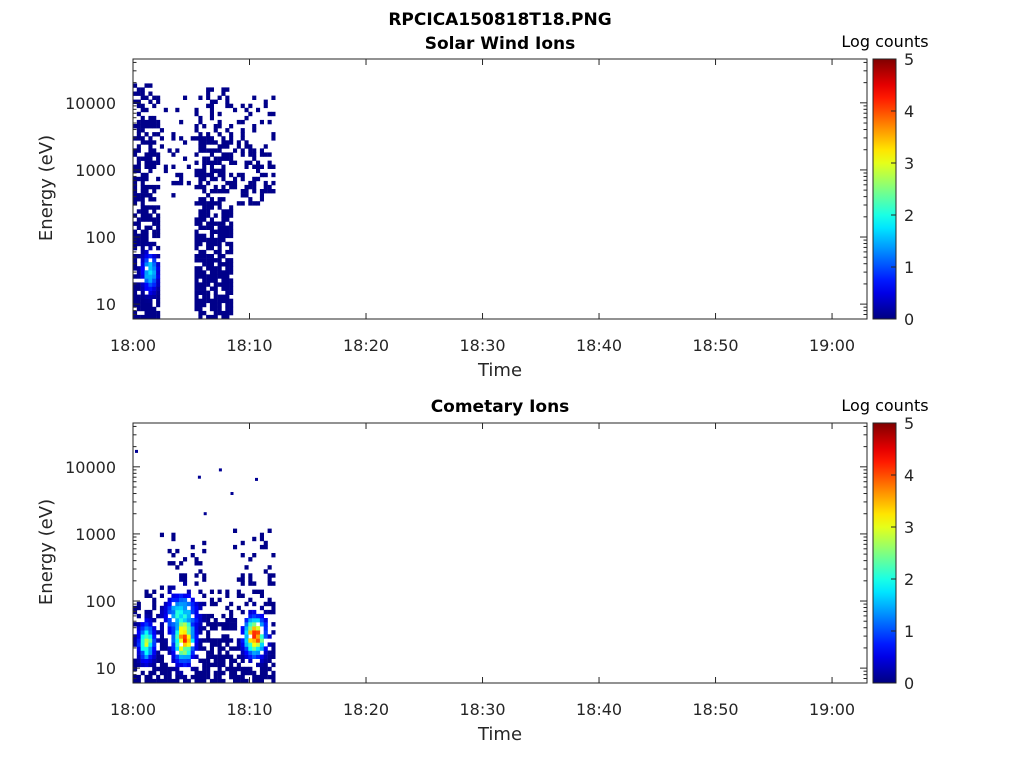 The width and height of the screenshot is (1024, 768). Describe the element at coordinates (909, 475) in the screenshot. I see `colorbar-tick-label: 4` at that location.